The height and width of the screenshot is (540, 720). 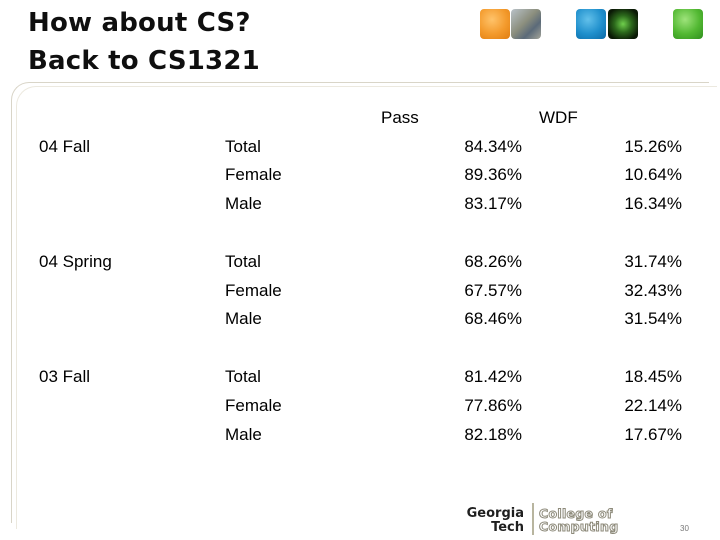 What do you see at coordinates (623, 24) in the screenshot?
I see `network-image-icon` at bounding box center [623, 24].